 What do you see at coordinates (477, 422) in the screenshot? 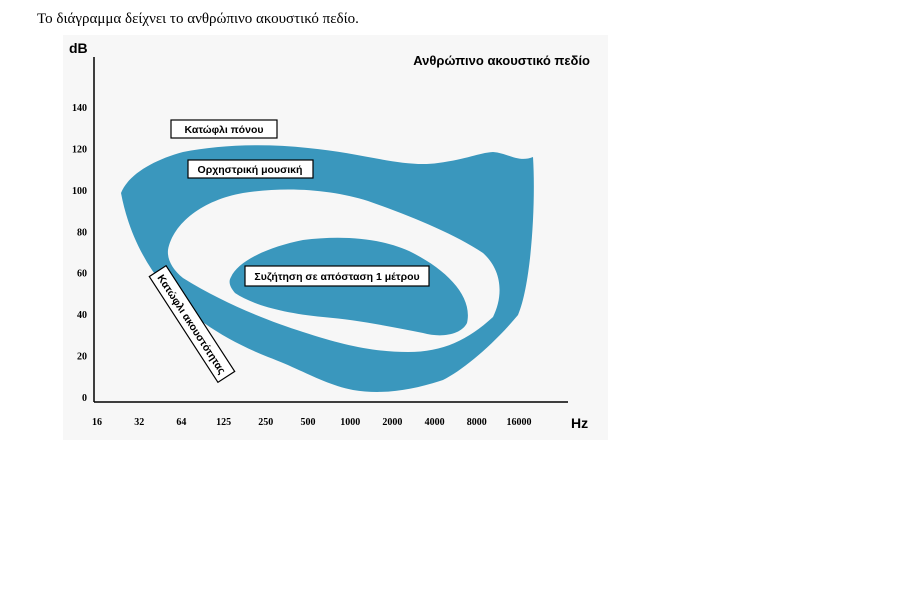
I see `x-tick-label: 8000` at bounding box center [477, 422].